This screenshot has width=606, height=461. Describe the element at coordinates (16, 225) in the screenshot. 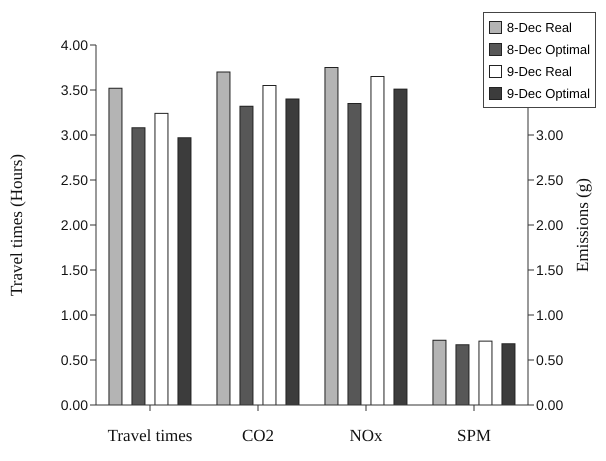

I see `y-axis-title: Travel times (Hours)` at that location.